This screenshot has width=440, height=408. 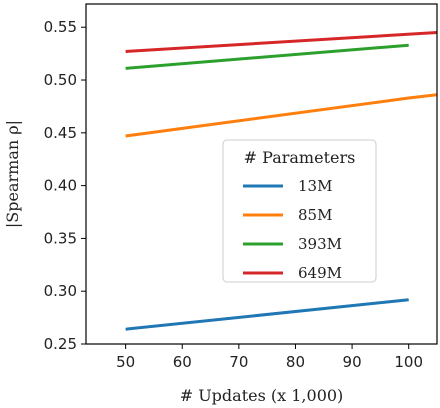 What do you see at coordinates (315, 215) in the screenshot?
I see `legend-label: 85M` at bounding box center [315, 215].